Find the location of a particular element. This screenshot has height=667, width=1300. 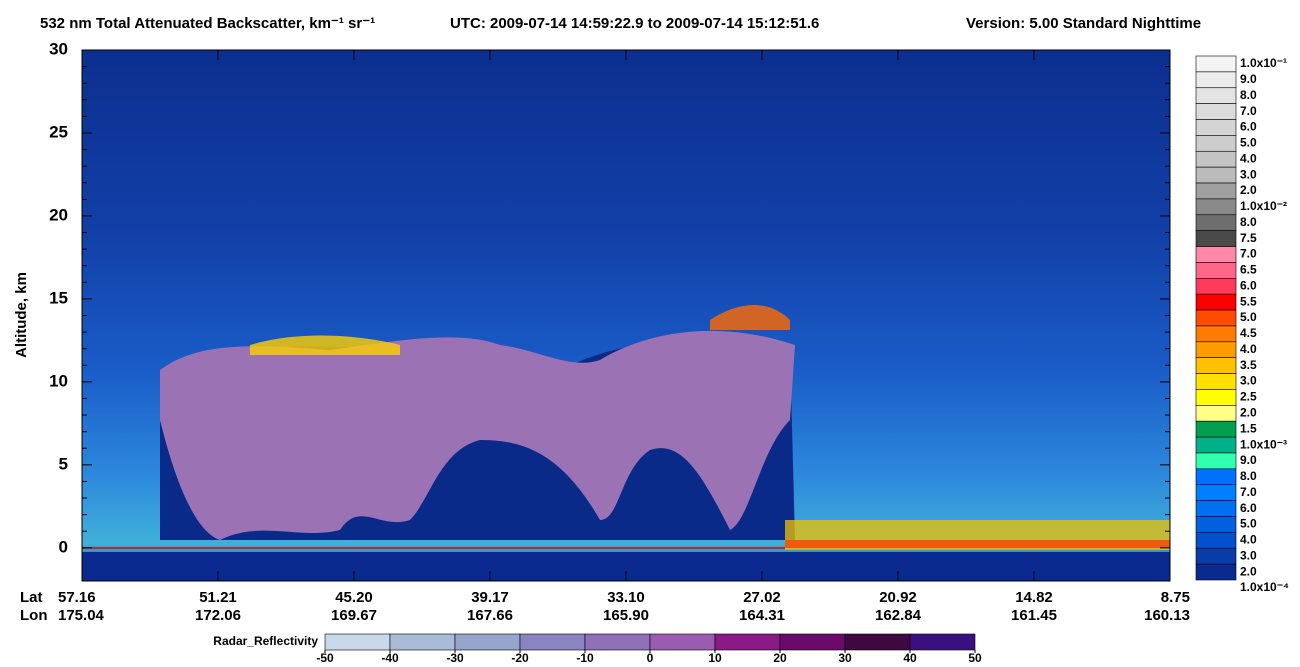

x-tick-label: 14.82 is located at coordinates (1034, 597).